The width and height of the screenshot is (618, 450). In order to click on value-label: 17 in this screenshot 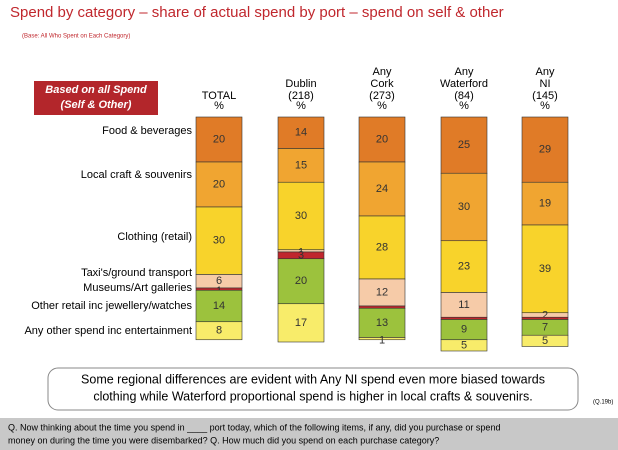, I will do `click(301, 323)`.